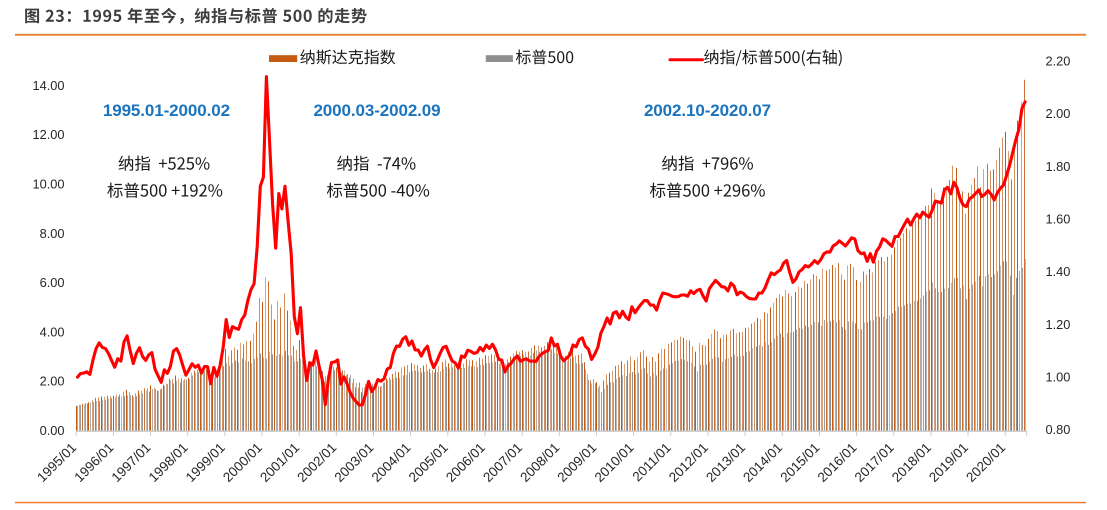 This screenshot has width=1107, height=510. Describe the element at coordinates (166, 110) in the screenshot. I see `svg-text: 1995.01-2000.02` at that location.